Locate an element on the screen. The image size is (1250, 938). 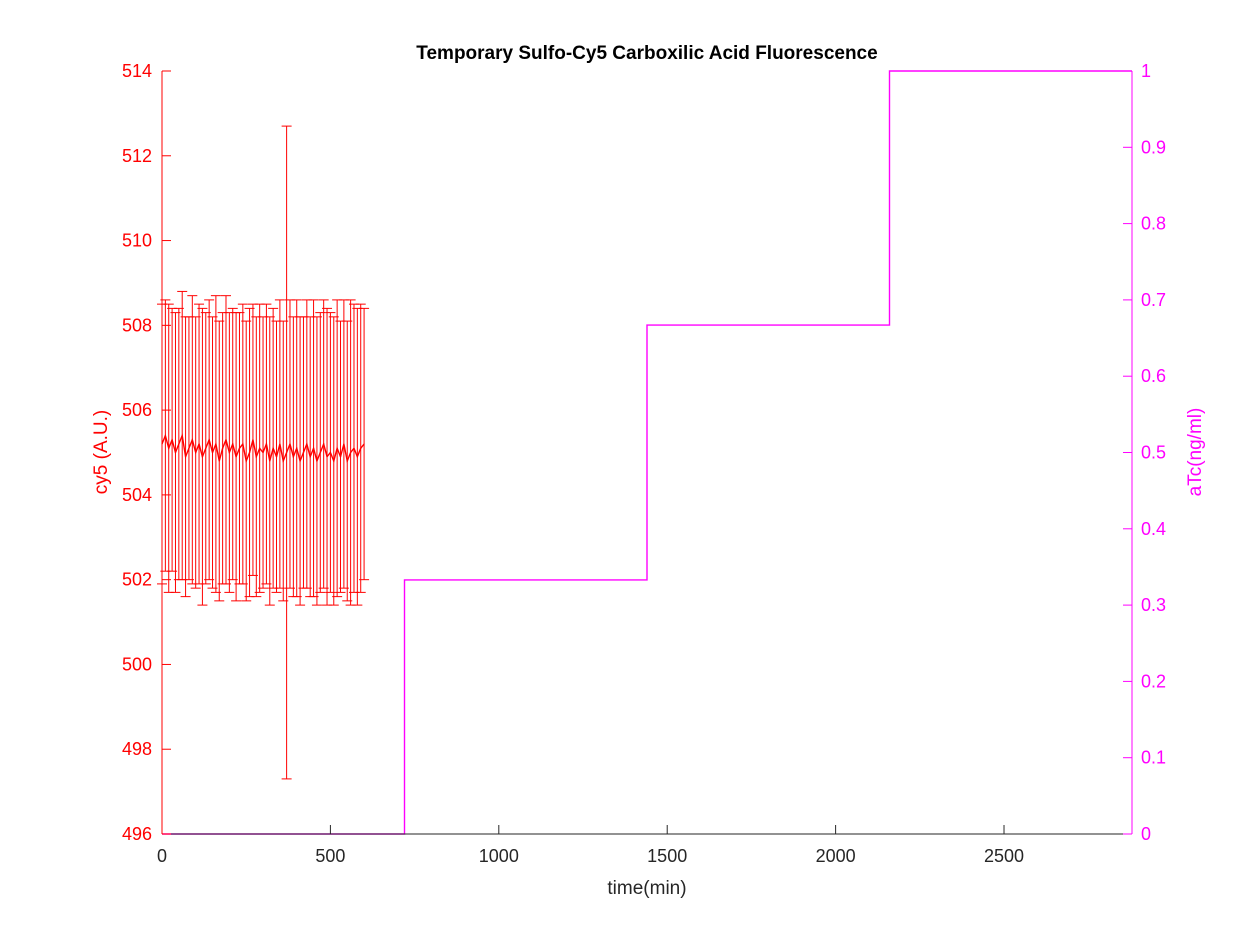
right-y-tick-label: 0.7 is located at coordinates (1153, 300).